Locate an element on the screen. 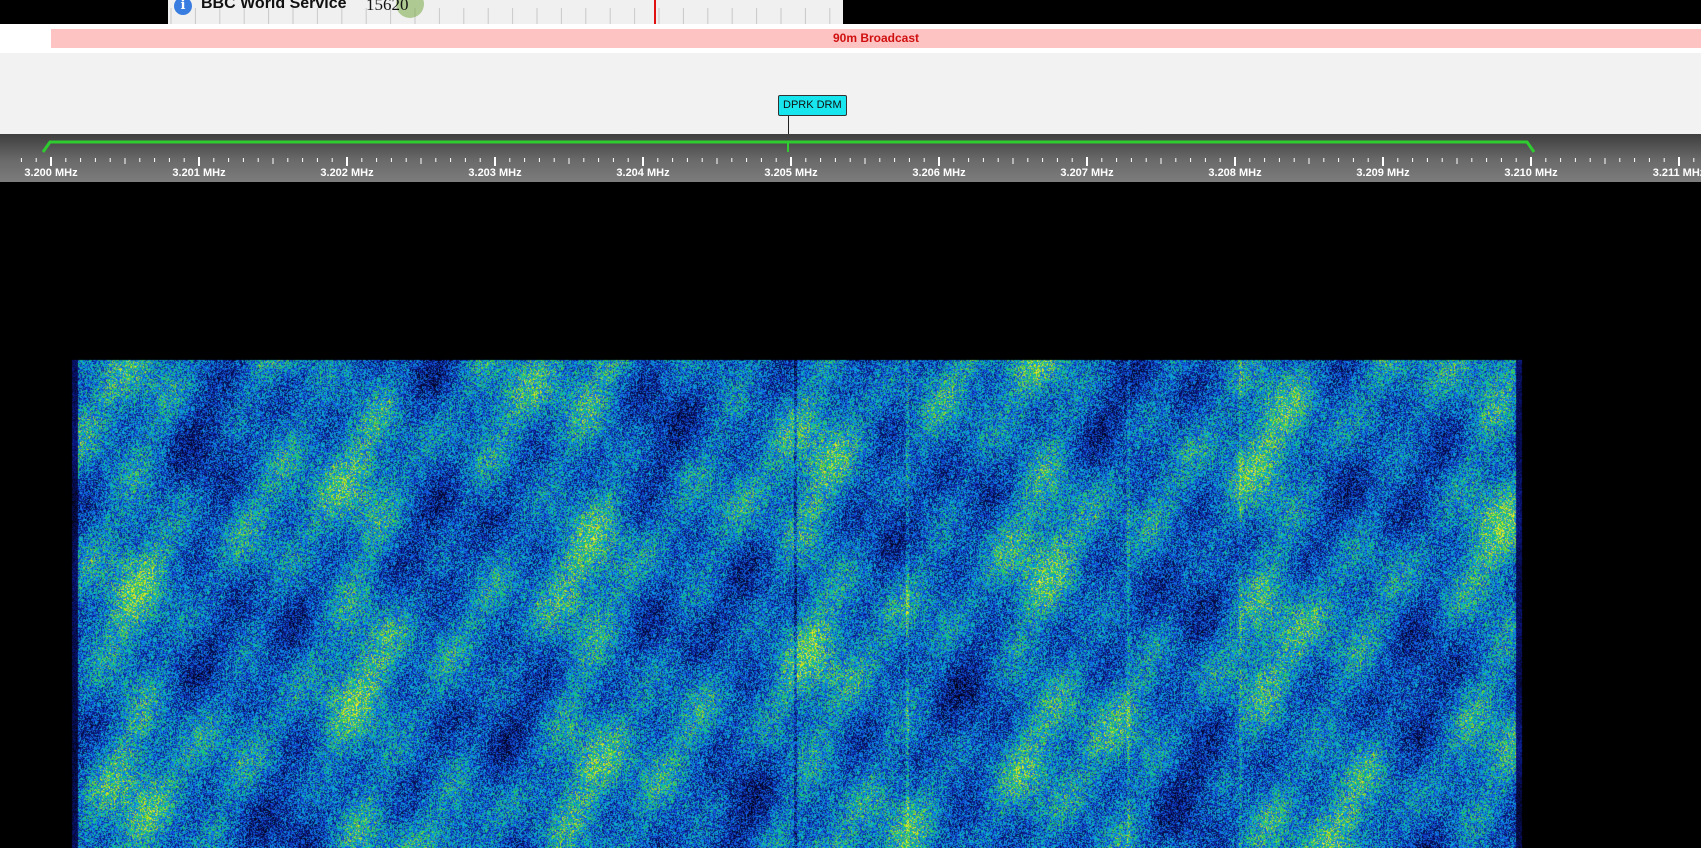  scale-tick-label: 3.203 MHz is located at coordinates (495, 173).